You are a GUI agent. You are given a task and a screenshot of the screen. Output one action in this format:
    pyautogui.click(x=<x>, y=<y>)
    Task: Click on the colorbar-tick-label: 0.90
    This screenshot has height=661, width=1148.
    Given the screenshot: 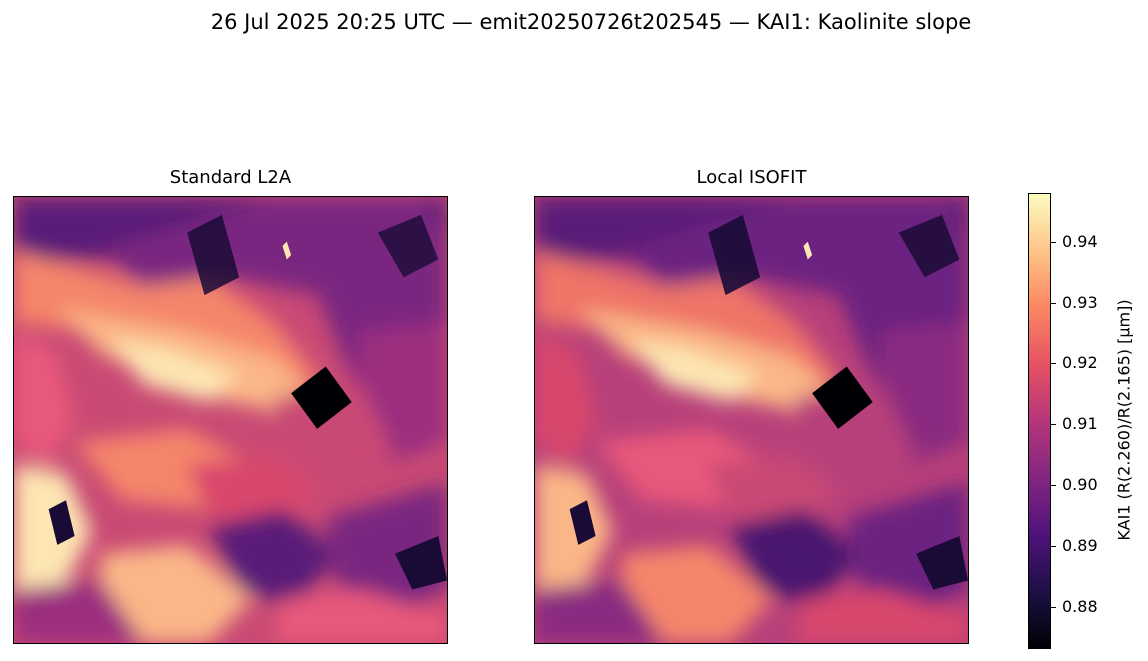 What is the action you would take?
    pyautogui.click(x=1080, y=484)
    